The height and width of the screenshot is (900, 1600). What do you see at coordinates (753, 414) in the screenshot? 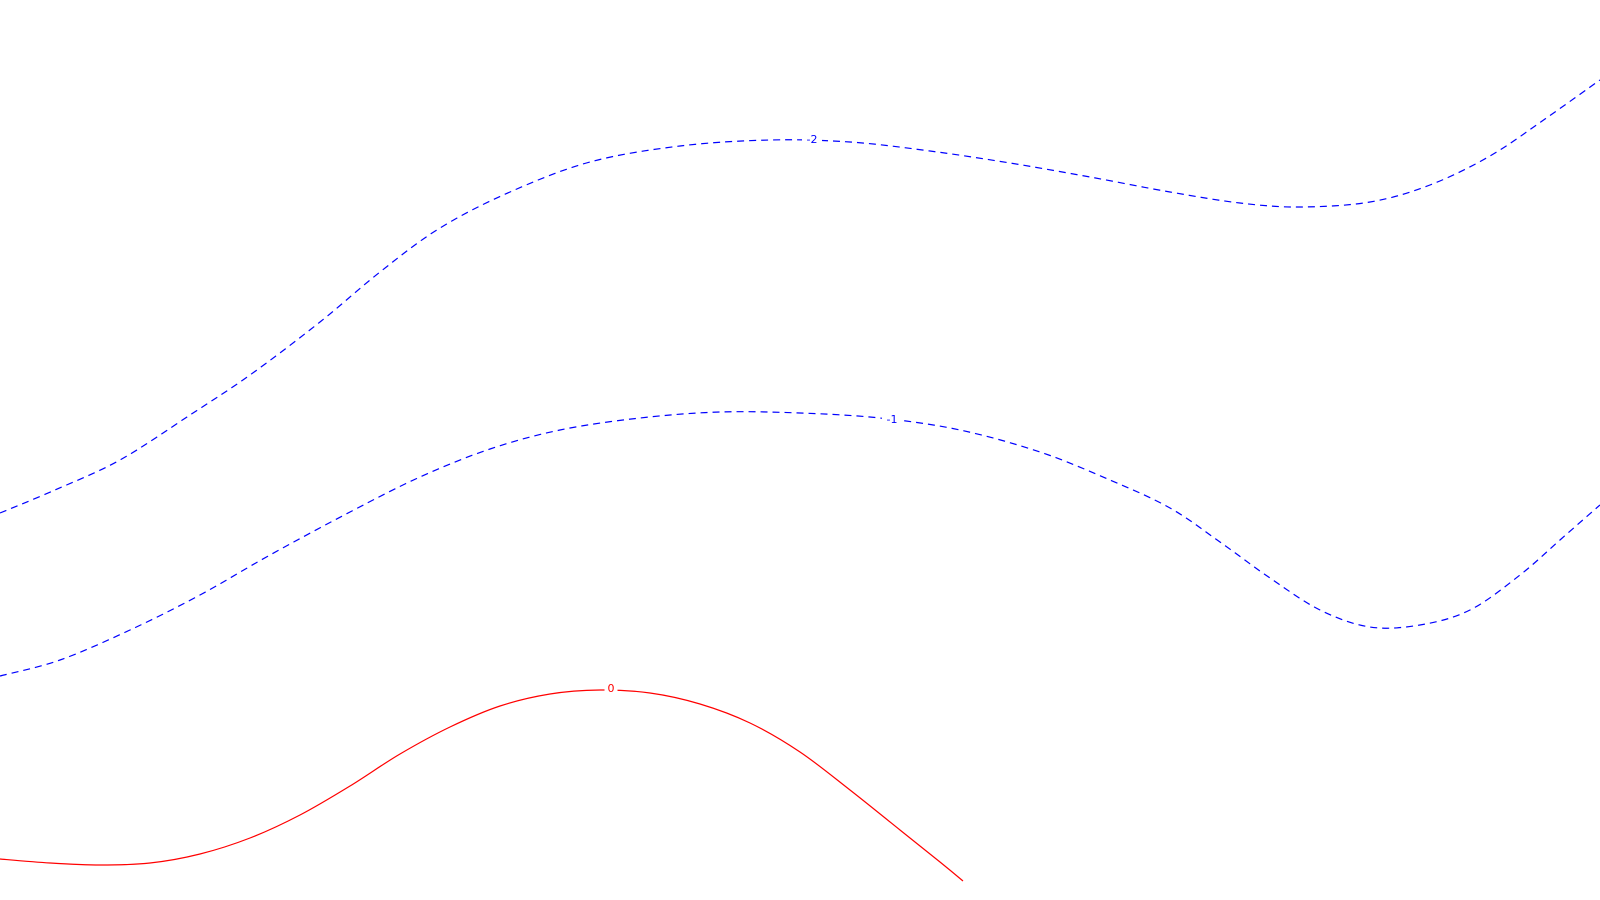
I see `contour-labels: -2 -1 0` at bounding box center [753, 414].